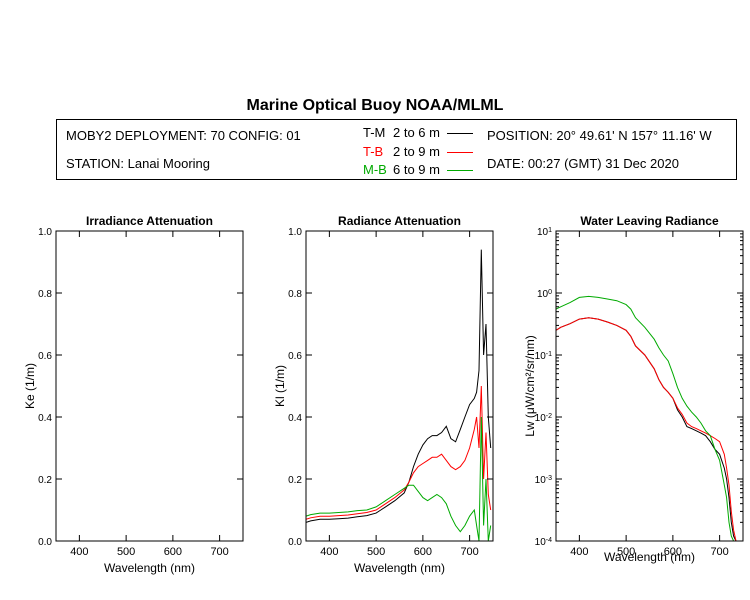 This screenshot has width=750, height=600. I want to click on legend-range-tb: 2 to 9 m, so click(416, 151).